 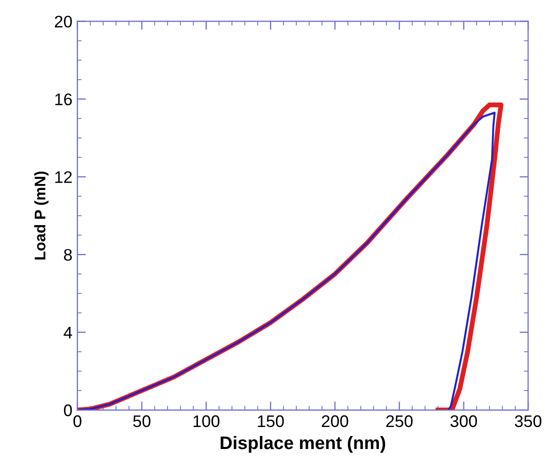 I want to click on x-tick-label: 250, so click(x=399, y=421).